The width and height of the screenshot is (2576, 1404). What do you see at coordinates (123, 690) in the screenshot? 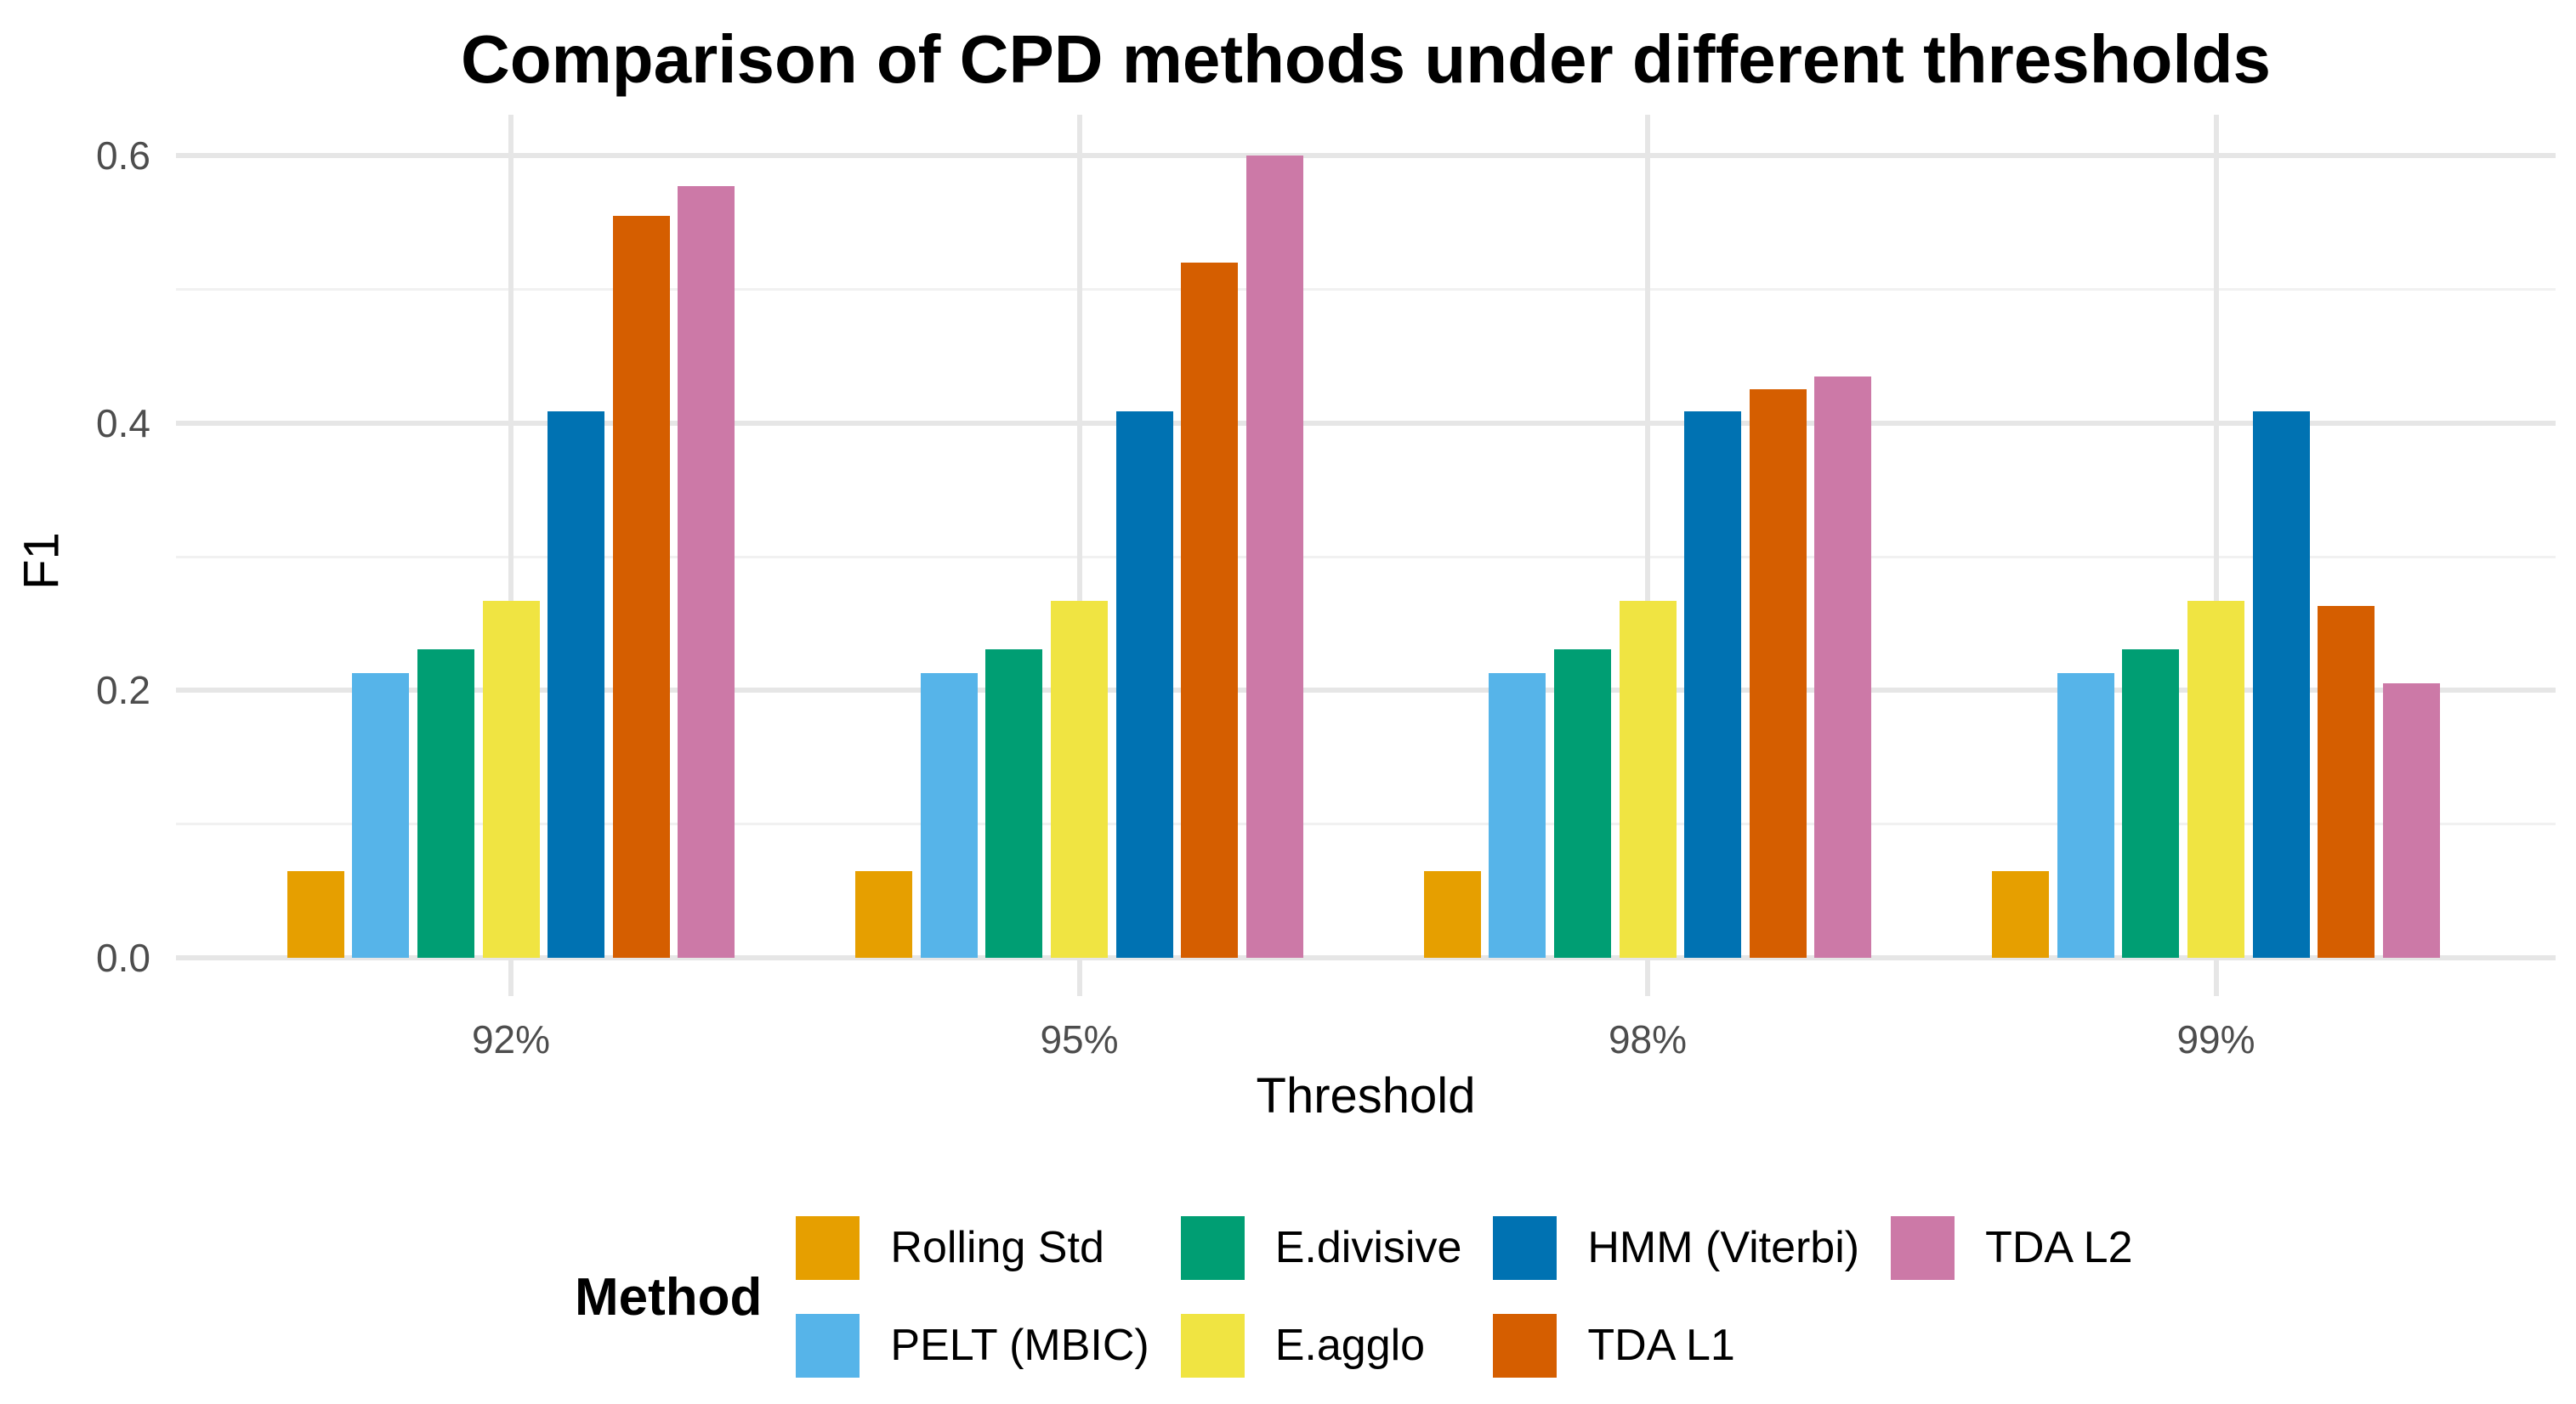
I see `y-tick-label: 0.2` at bounding box center [123, 690].